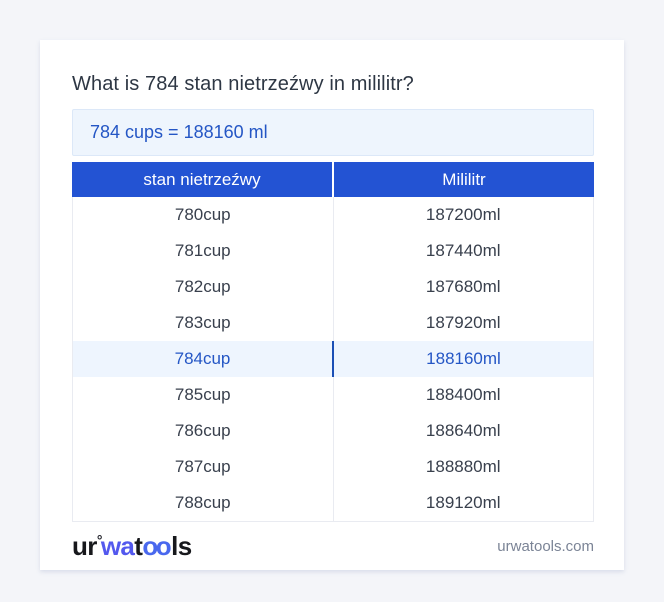  I want to click on cell-ml-value: 187440ml, so click(463, 250).